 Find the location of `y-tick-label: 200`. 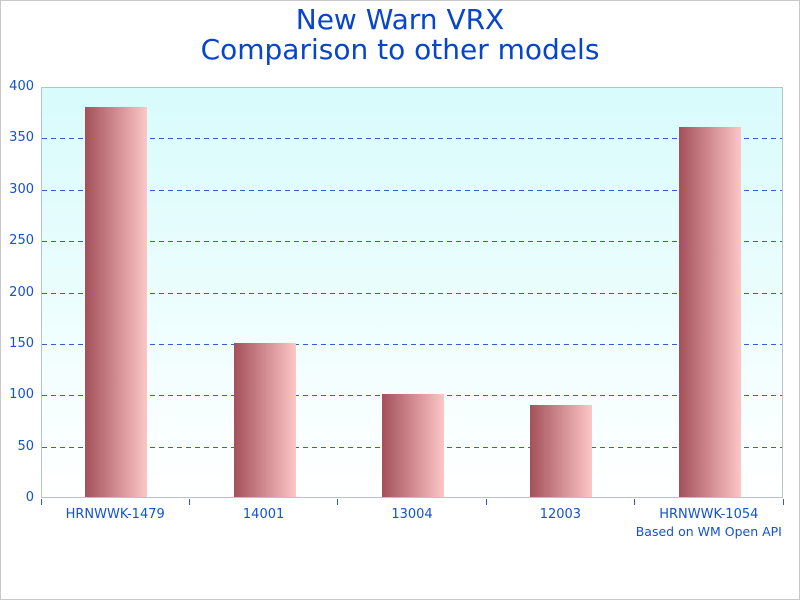

y-tick-label: 200 is located at coordinates (21, 292).